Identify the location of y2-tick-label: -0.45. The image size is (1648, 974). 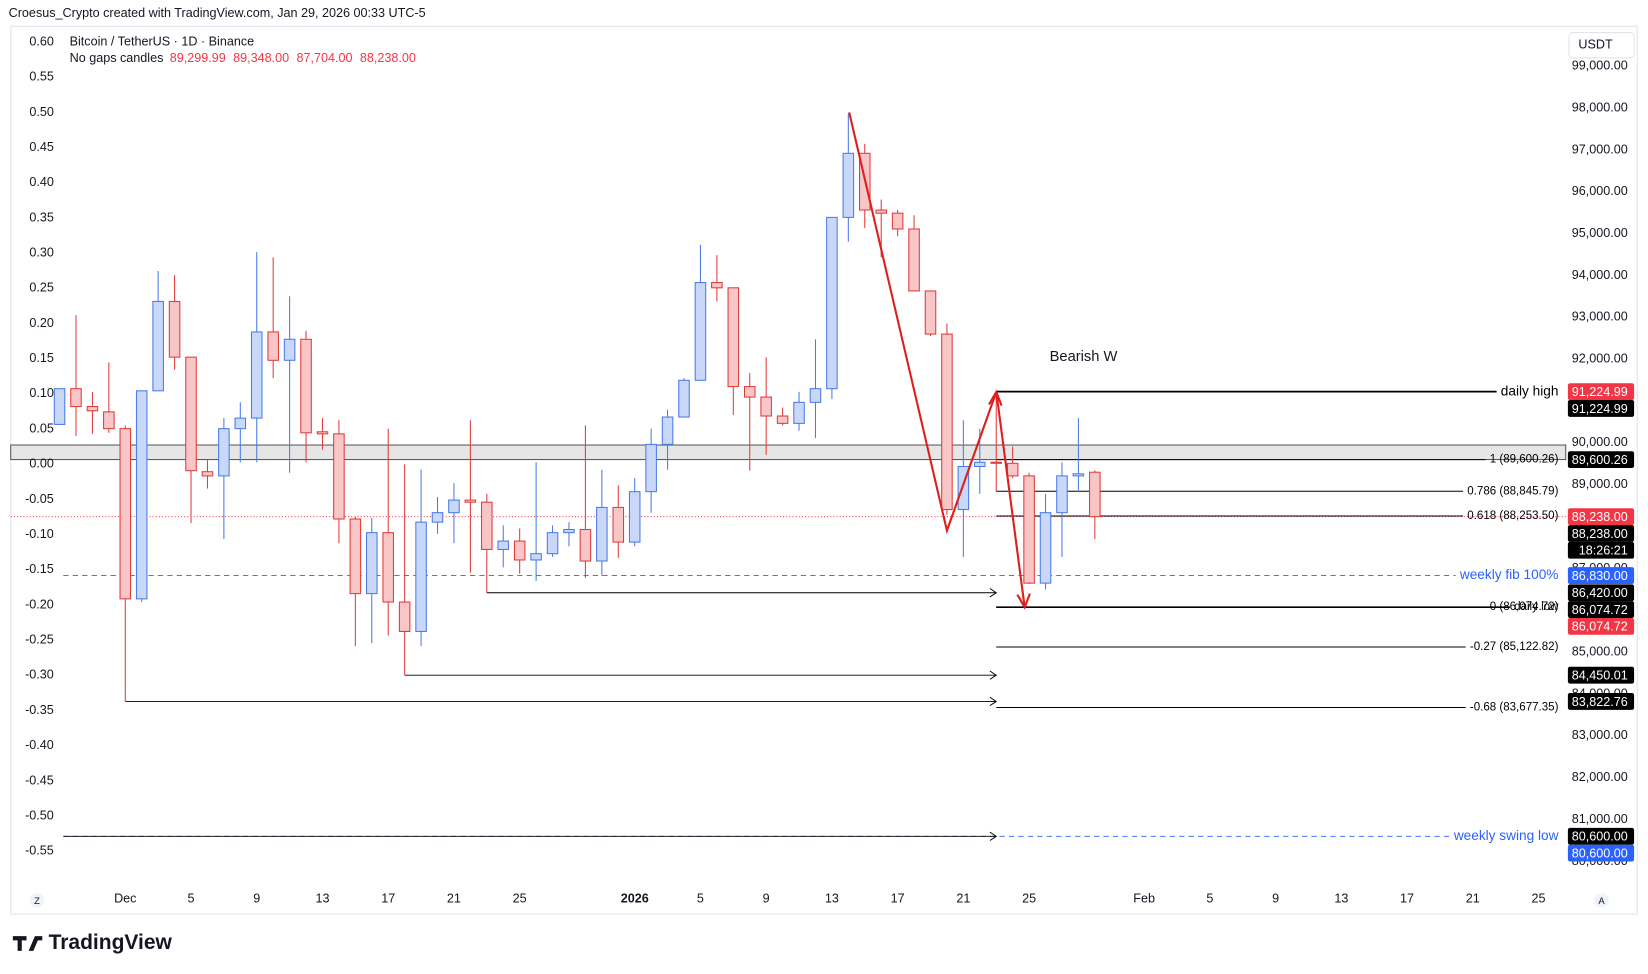
(39, 780).